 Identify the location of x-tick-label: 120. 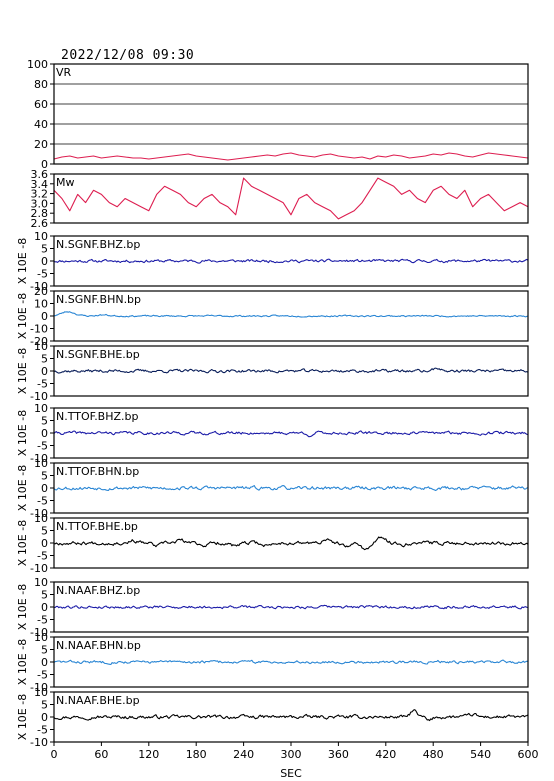
(148, 754).